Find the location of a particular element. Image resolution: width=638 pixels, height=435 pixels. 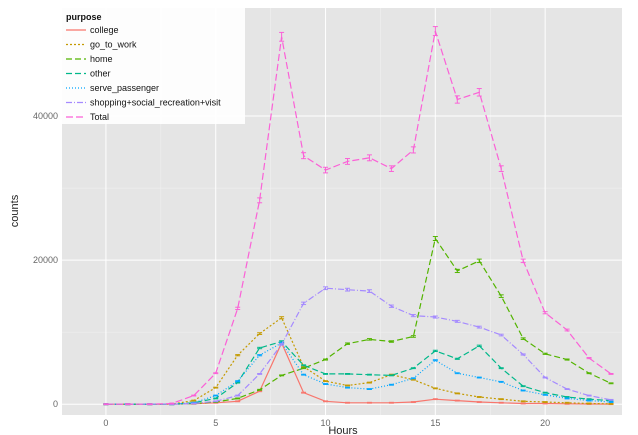

legend-label: serve_passenger is located at coordinates (124, 88).